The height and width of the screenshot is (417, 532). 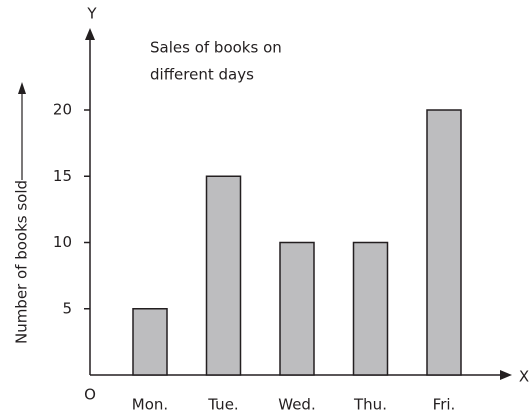 I want to click on y-tick-label: 10, so click(x=62, y=242).